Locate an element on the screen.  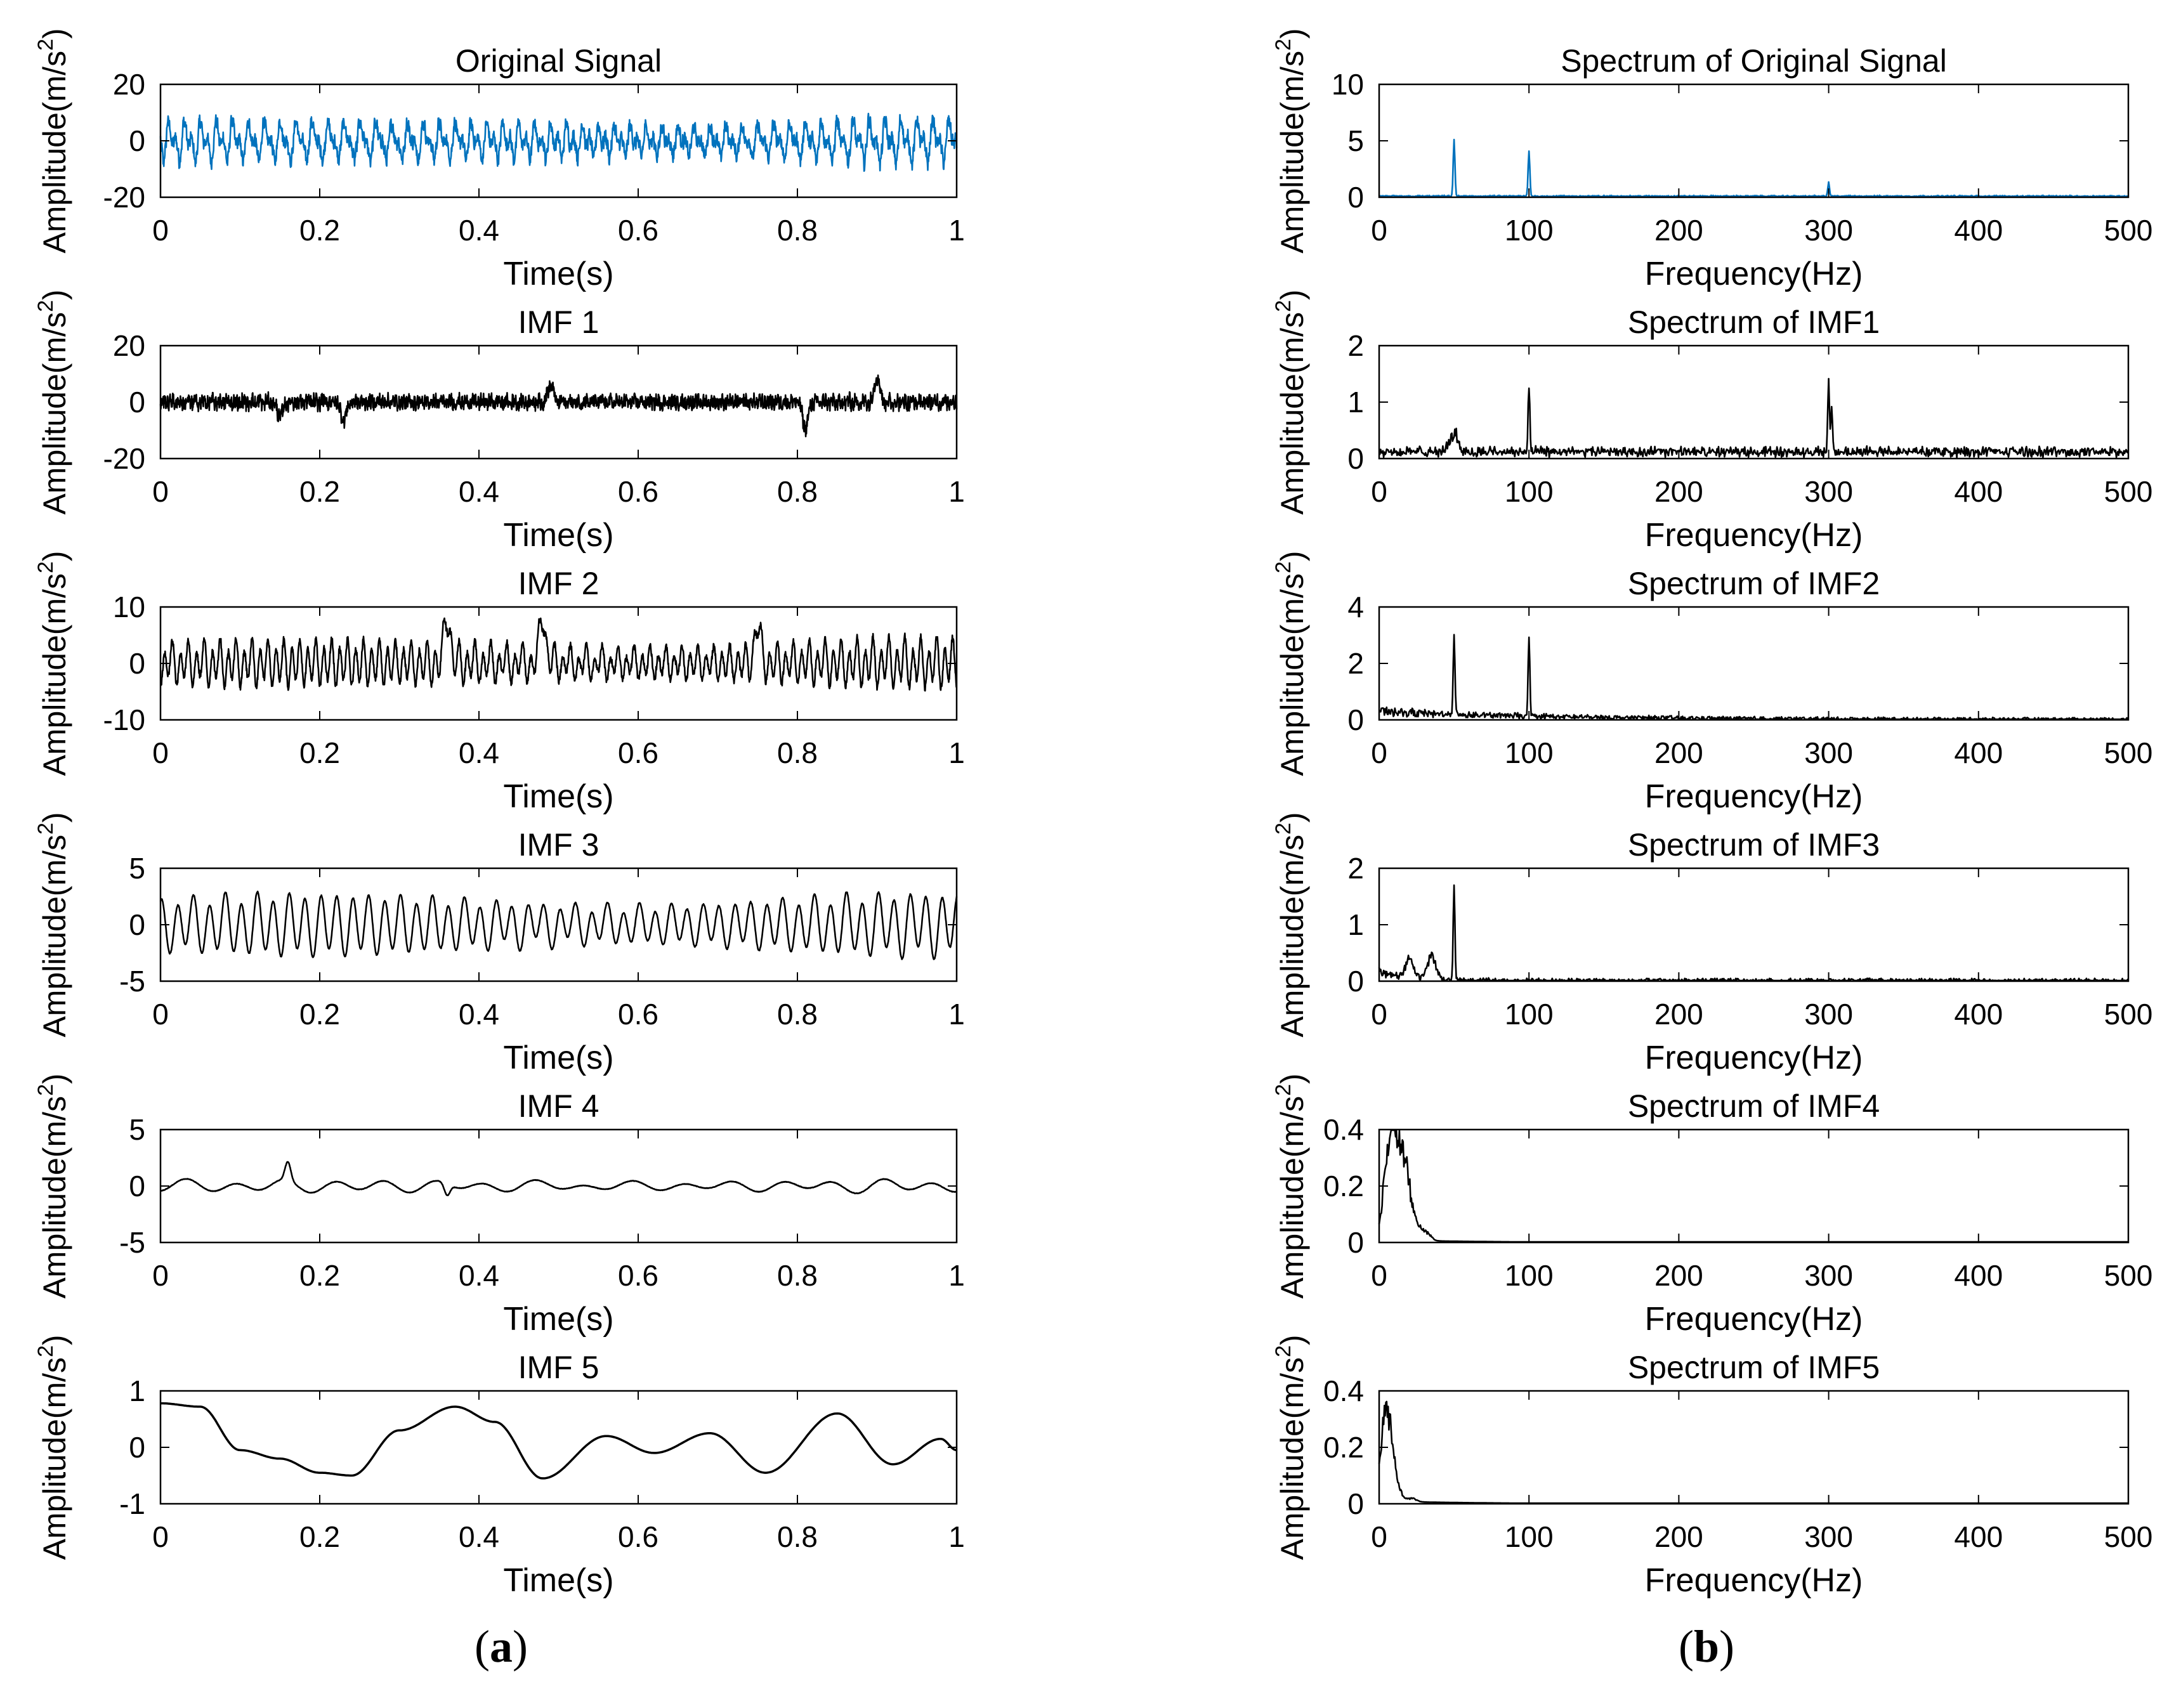
caption-b: (b) is located at coordinates (1706, 1646).